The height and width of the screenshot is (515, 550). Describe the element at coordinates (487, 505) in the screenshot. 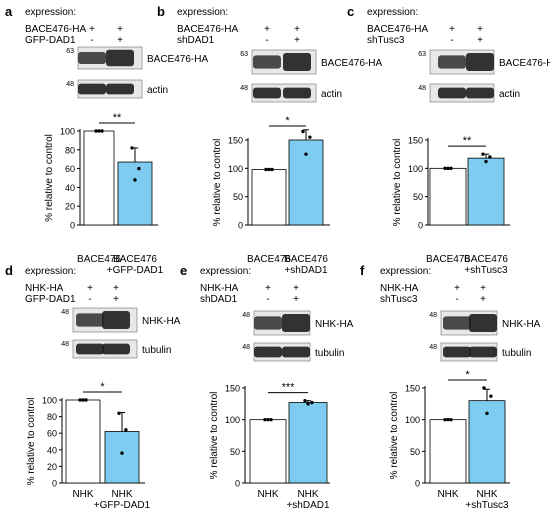

I see `category-label: +shTusc3` at that location.